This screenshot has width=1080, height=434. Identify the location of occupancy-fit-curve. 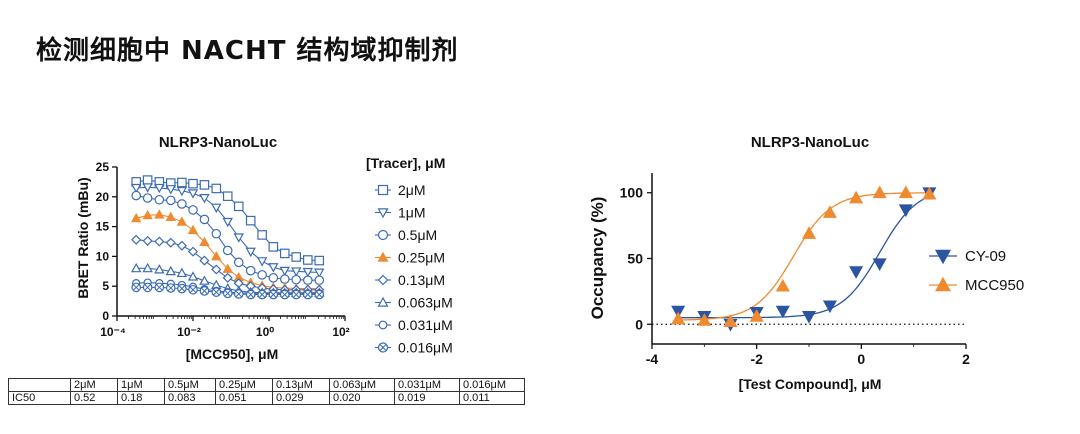
(804, 257).